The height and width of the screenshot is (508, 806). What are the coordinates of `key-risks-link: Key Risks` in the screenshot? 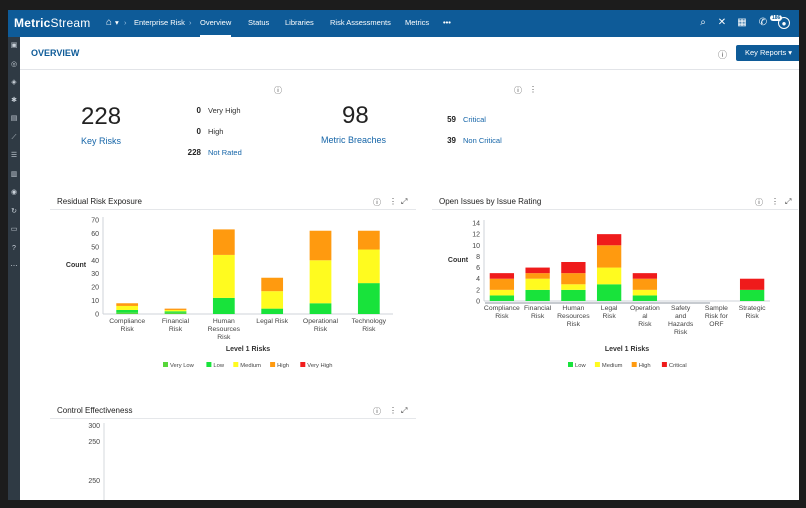 It's located at (101, 141).